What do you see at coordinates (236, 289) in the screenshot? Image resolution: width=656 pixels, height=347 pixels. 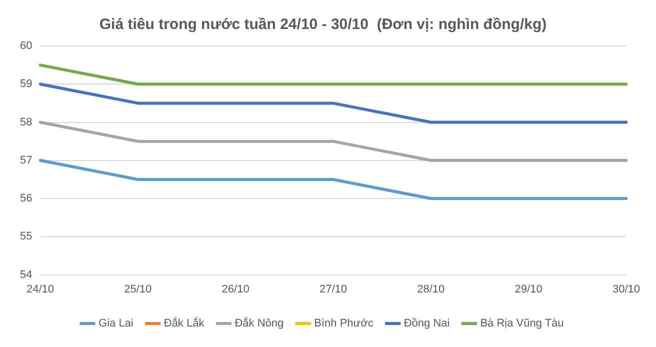 I see `x-tick-label: 26/10` at bounding box center [236, 289].